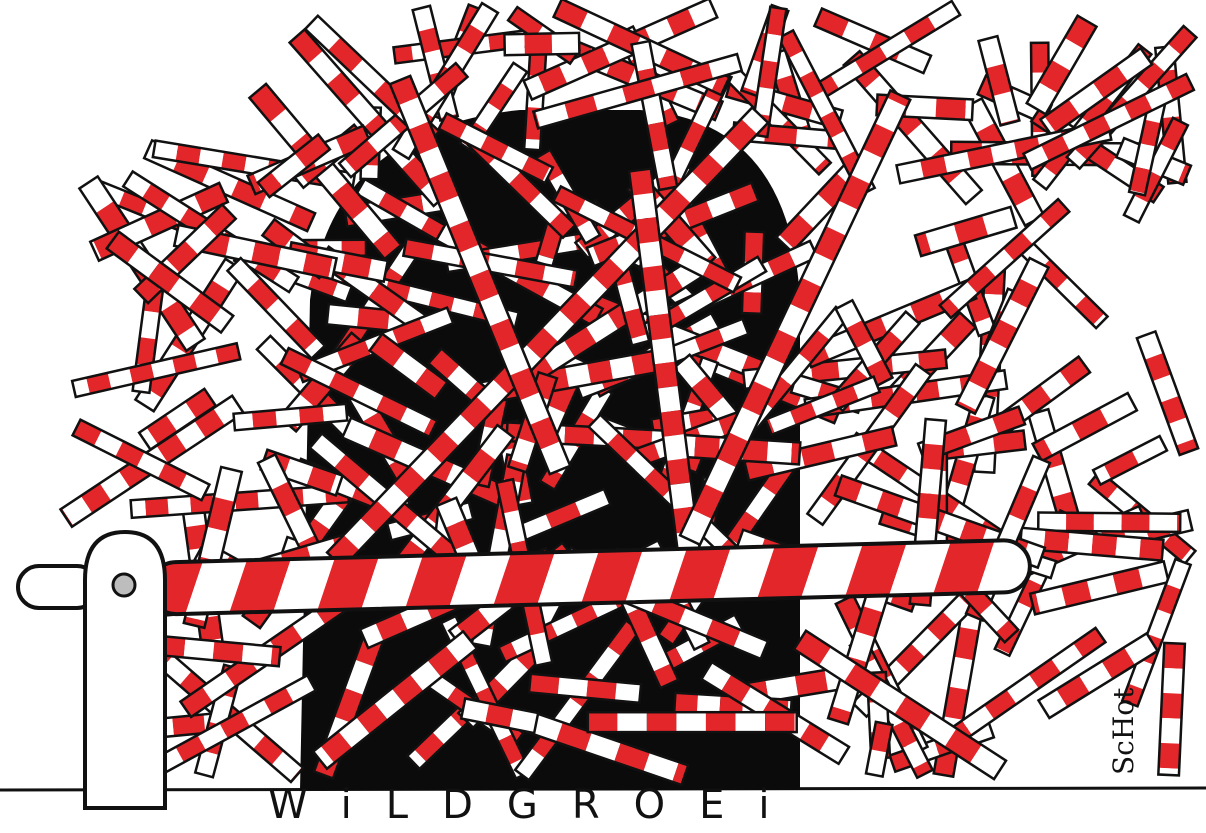  What do you see at coordinates (1123, 731) in the screenshot?
I see `artist-signature: ScHot` at bounding box center [1123, 731].